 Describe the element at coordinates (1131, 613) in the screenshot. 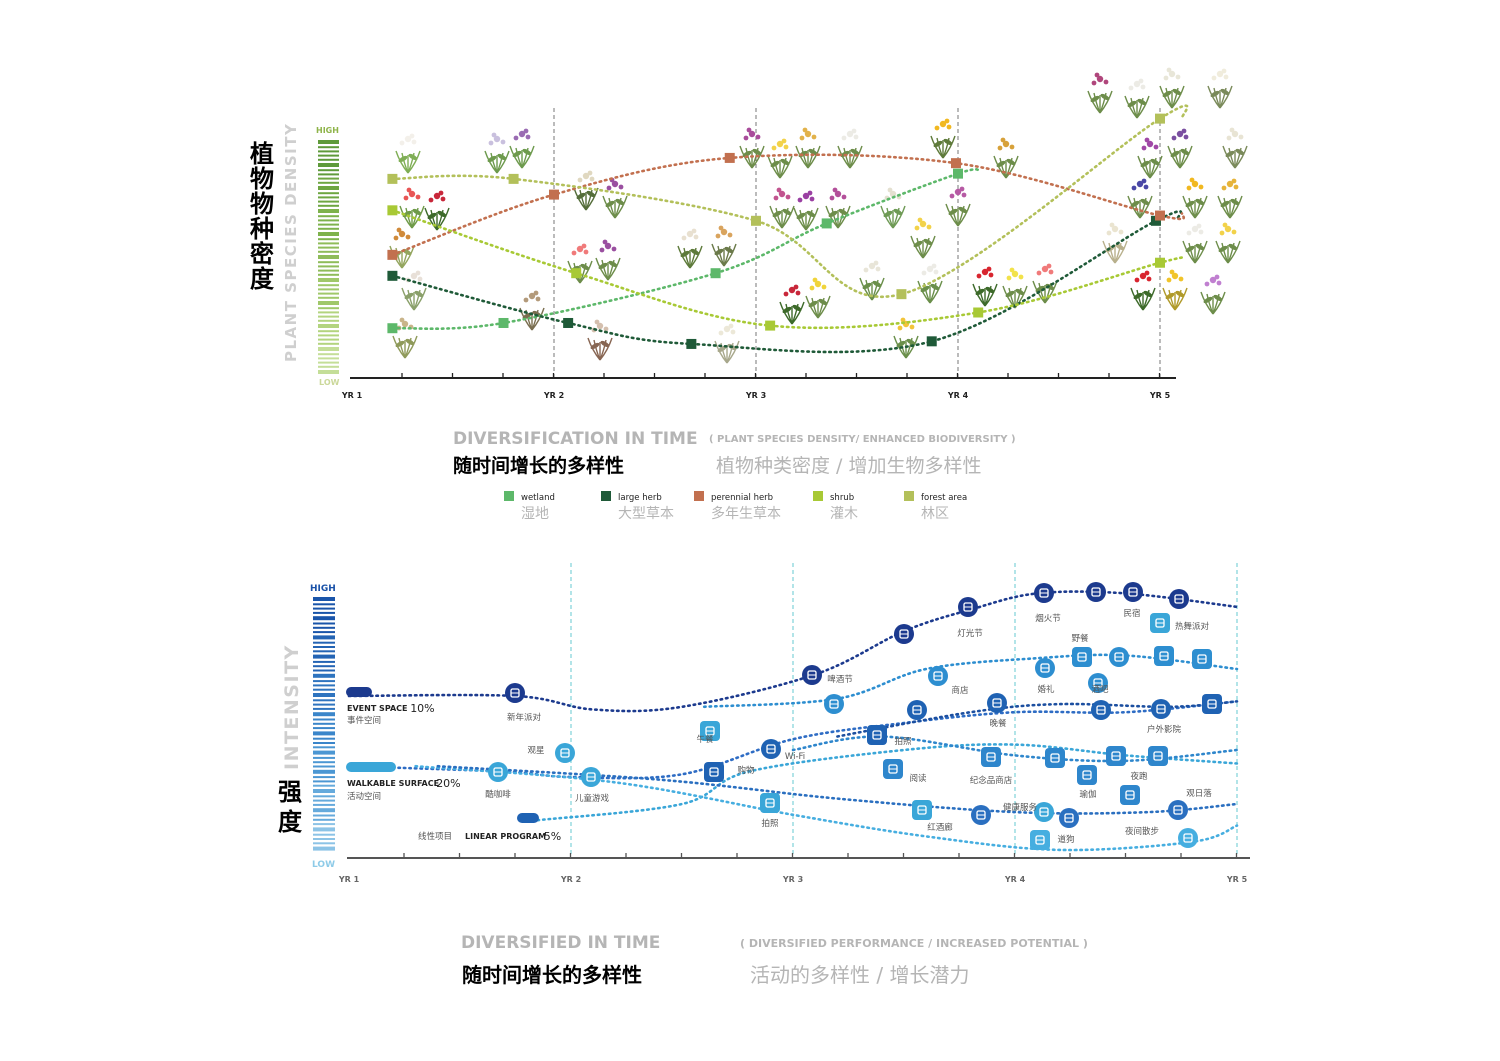

I see `activity-label: 民宿` at that location.